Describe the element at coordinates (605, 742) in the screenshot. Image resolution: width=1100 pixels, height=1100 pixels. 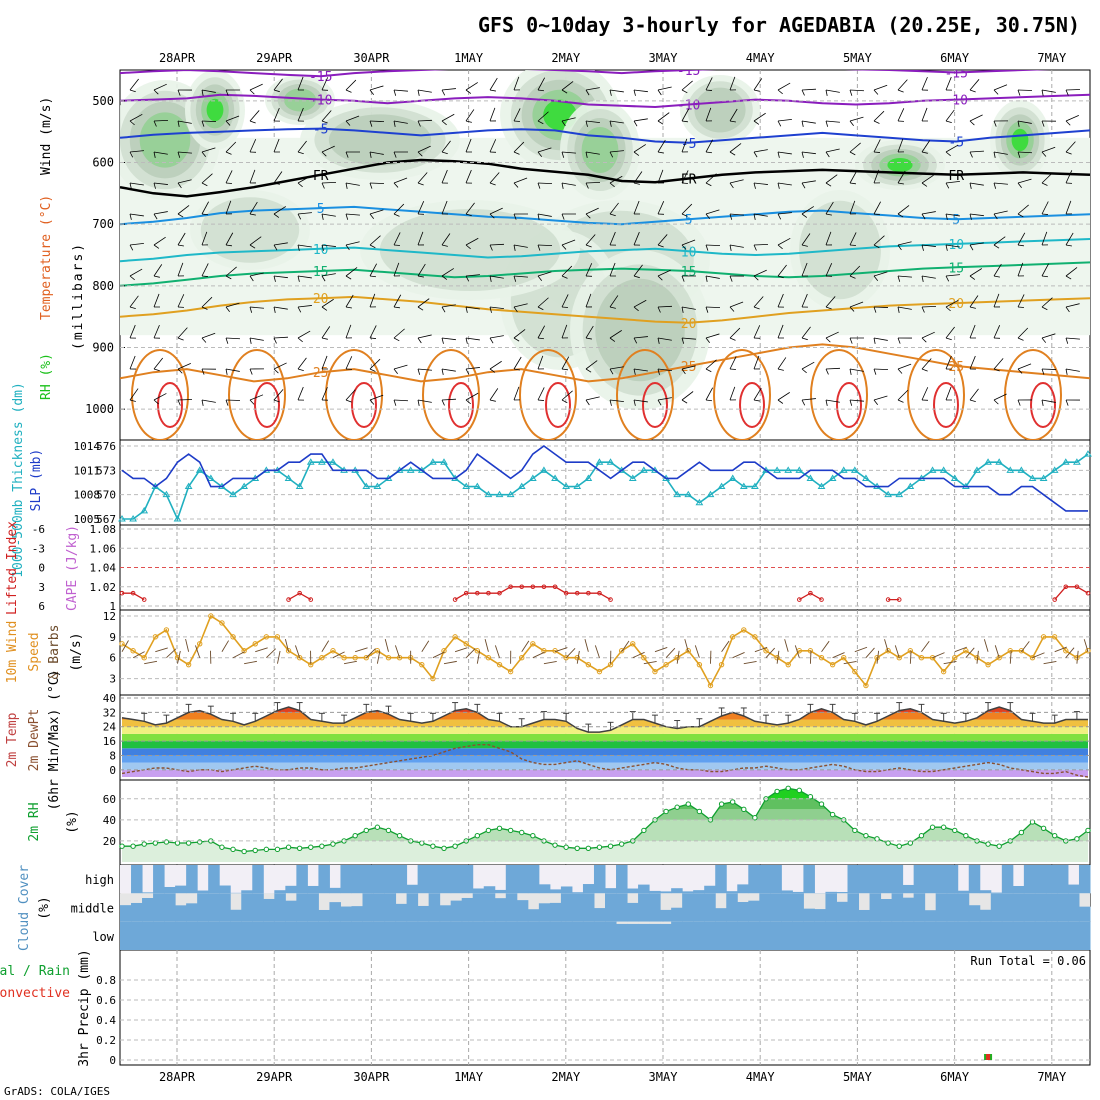
I see `temp-bands` at that location.